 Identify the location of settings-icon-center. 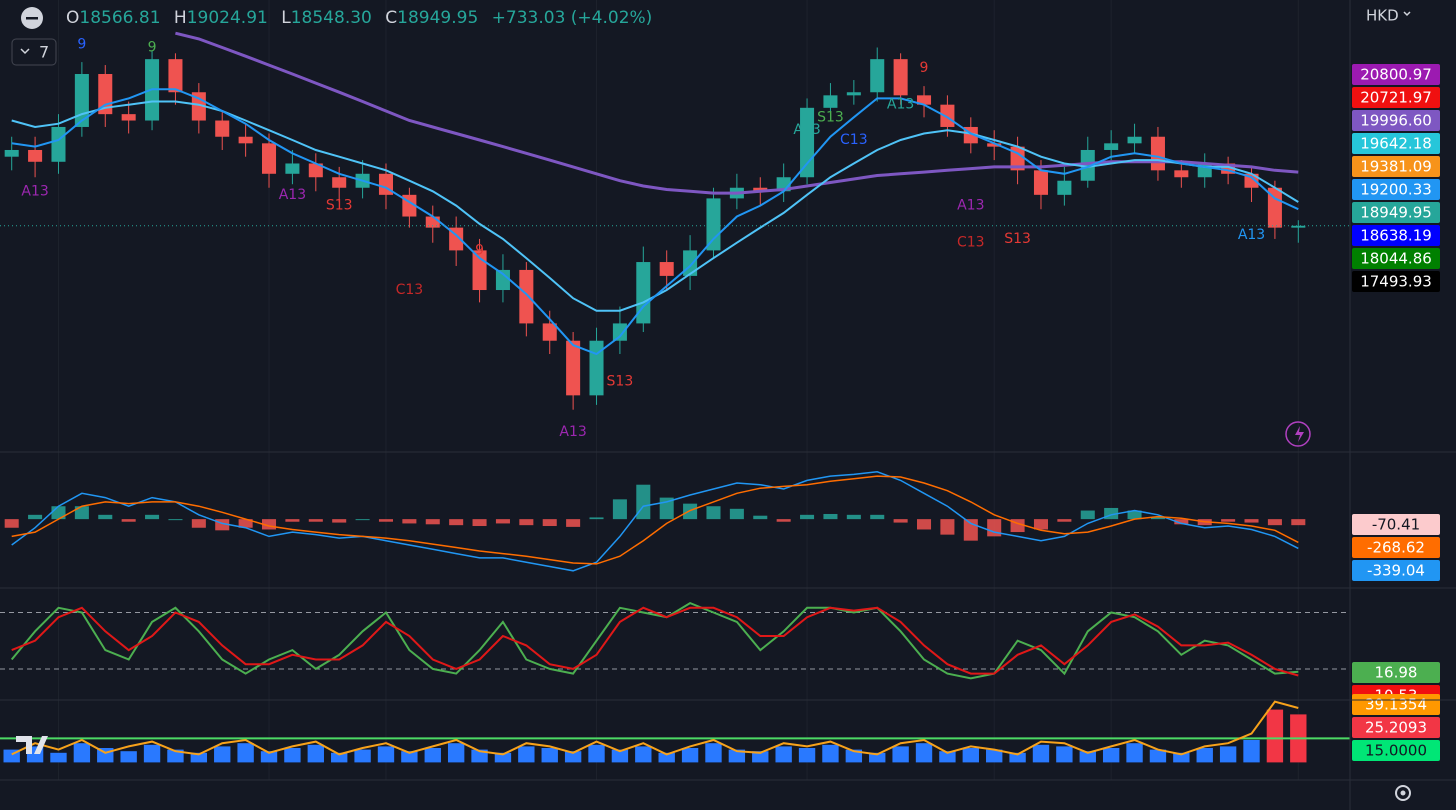
(1403, 793).